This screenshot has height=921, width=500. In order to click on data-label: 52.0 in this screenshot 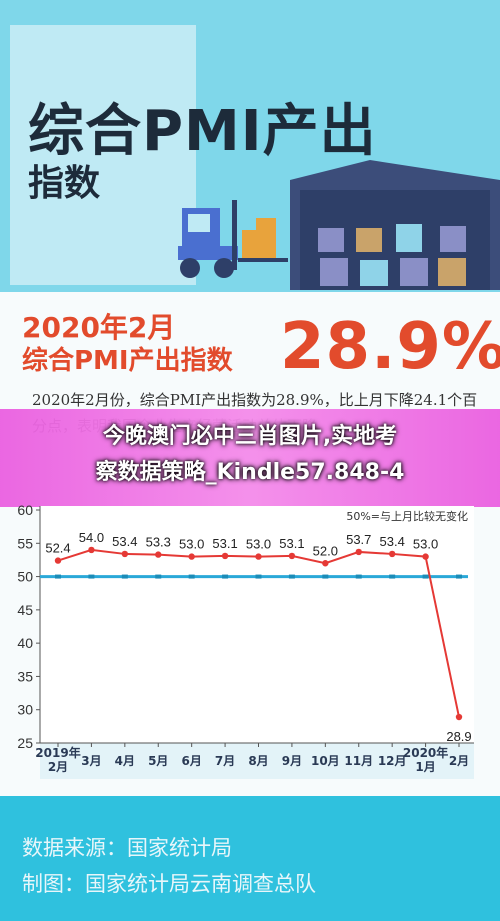, I will do `click(325, 550)`.